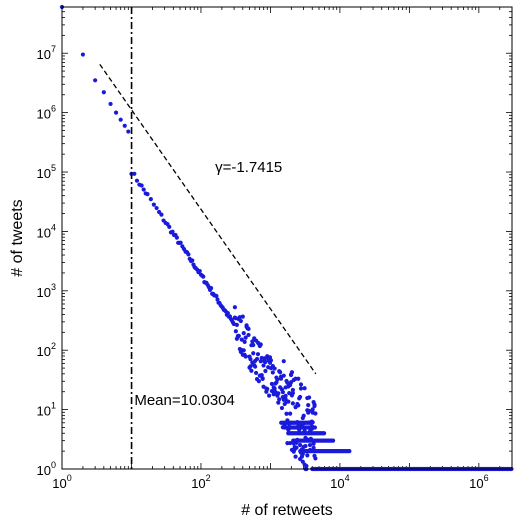  Describe the element at coordinates (46, 231) in the screenshot. I see `y-tick-label: 10⁴` at that location.